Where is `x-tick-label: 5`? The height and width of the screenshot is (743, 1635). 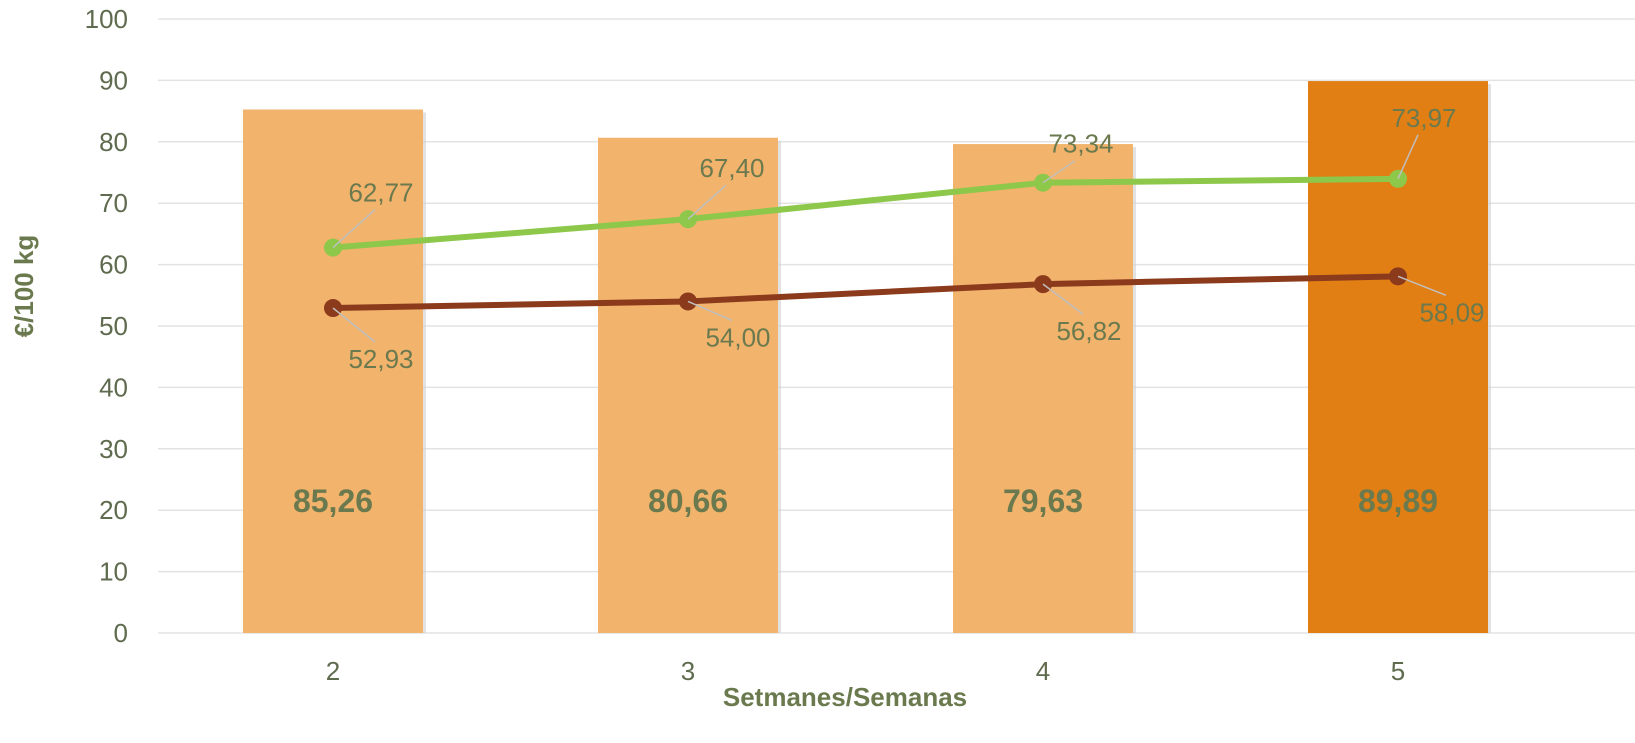
x-tick-label: 5 is located at coordinates (1398, 671).